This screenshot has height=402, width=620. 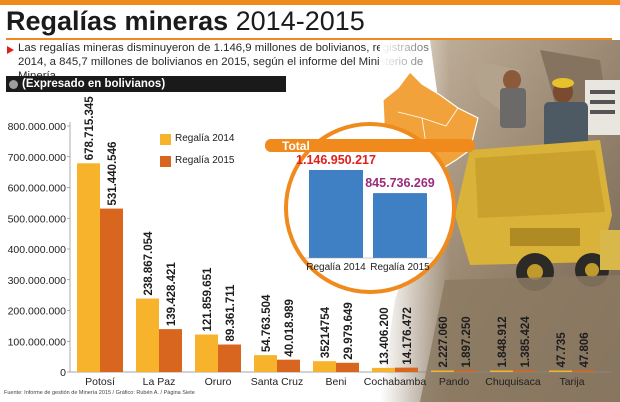 What do you see at coordinates (400, 267) in the screenshot?
I see `total-category-label: Regalía 2015` at bounding box center [400, 267].